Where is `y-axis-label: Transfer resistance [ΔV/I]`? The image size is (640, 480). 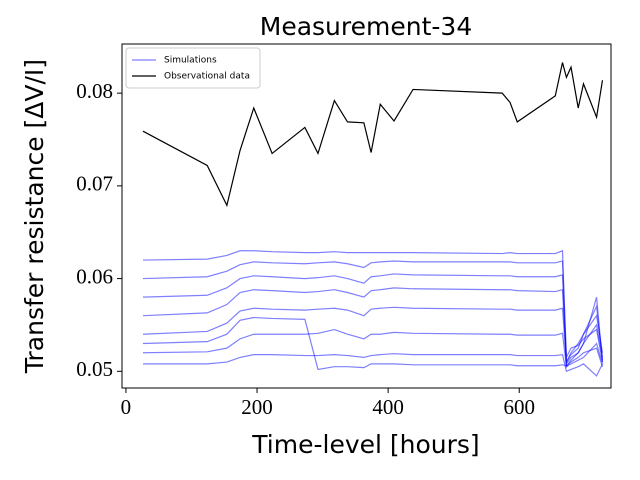 y-axis-label: Transfer resistance [ΔV/I] is located at coordinates (34, 216).